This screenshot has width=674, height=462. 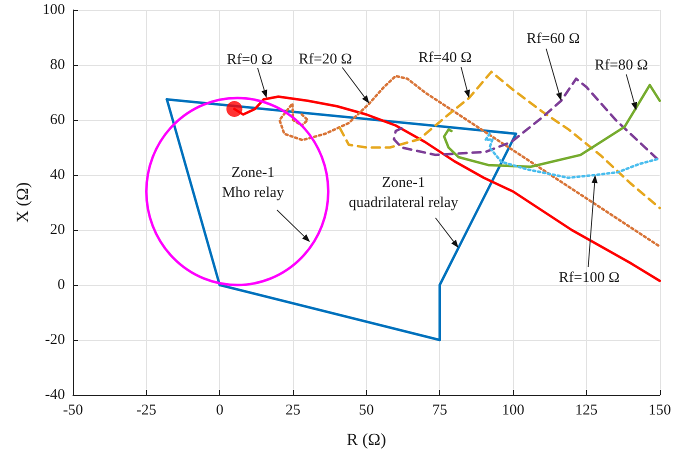 I want to click on y-tick-label: -20, so click(x=55, y=340).